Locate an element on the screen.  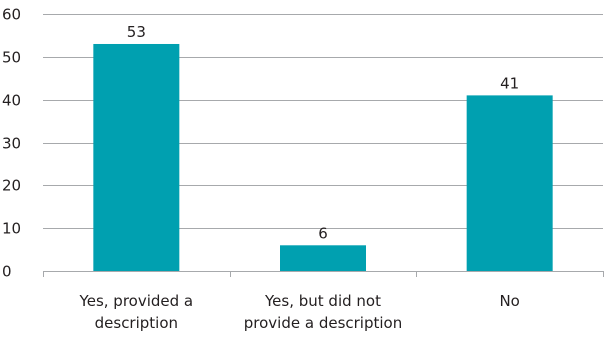
x-tick-label: Yes, provided a is located at coordinates (136, 301).